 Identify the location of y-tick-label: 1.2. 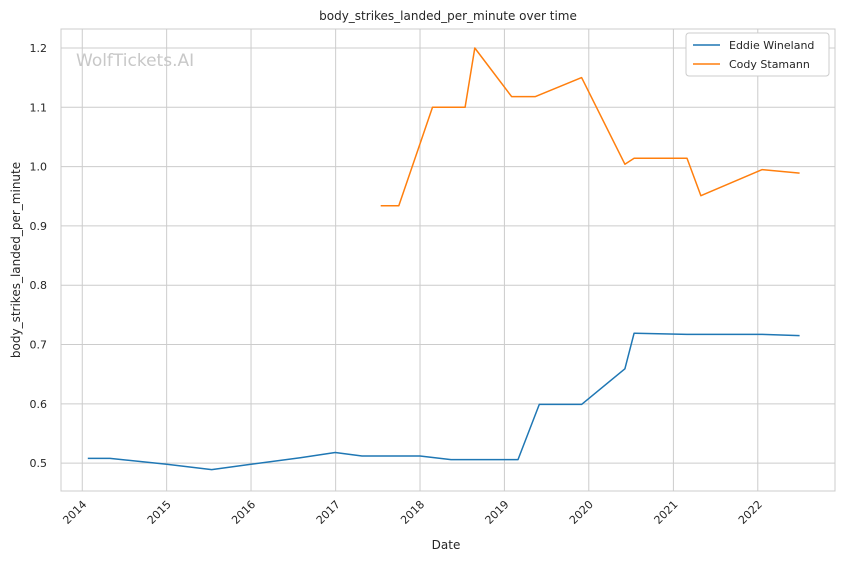
(39, 48).